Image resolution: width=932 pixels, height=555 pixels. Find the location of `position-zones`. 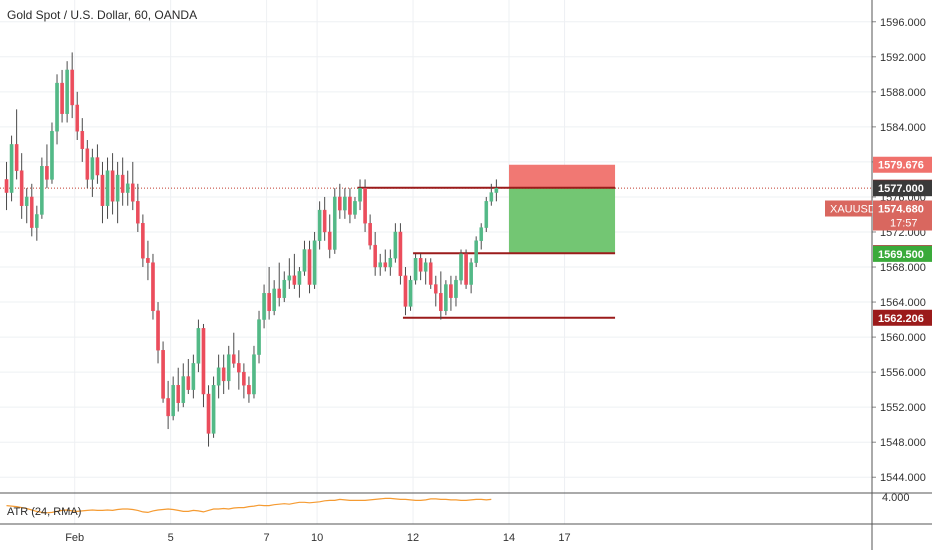

position-zones is located at coordinates (562, 209).